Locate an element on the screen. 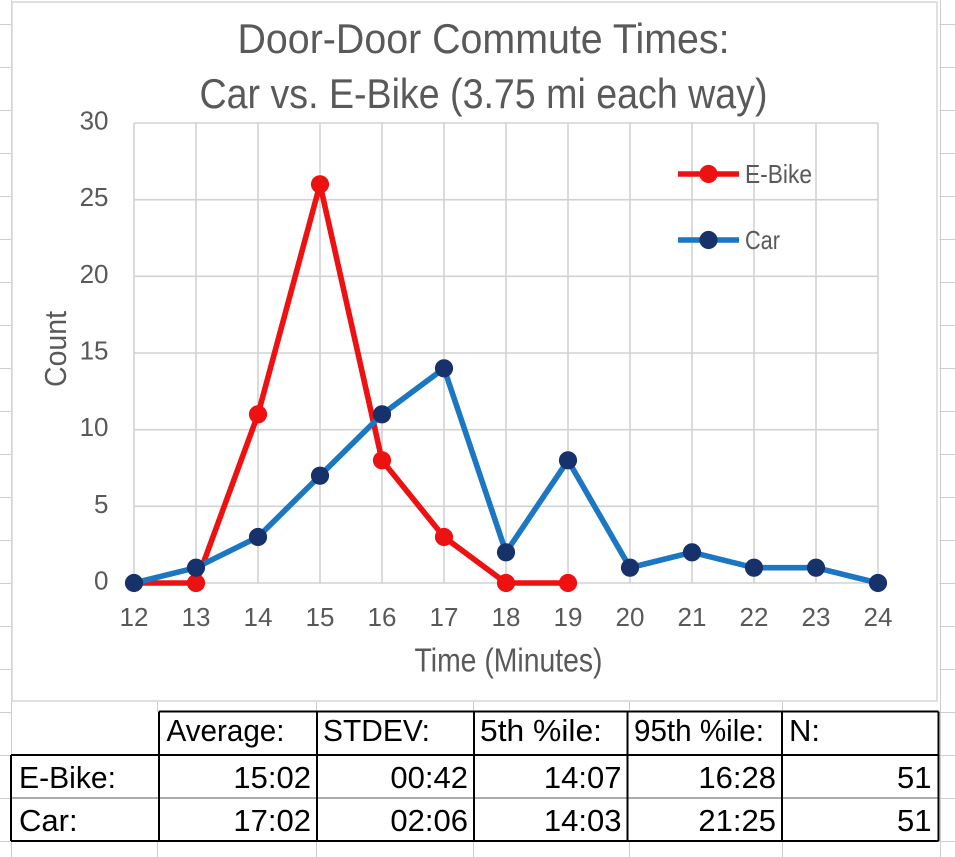 The width and height of the screenshot is (955, 857). svg-text: 30 is located at coordinates (94, 121).